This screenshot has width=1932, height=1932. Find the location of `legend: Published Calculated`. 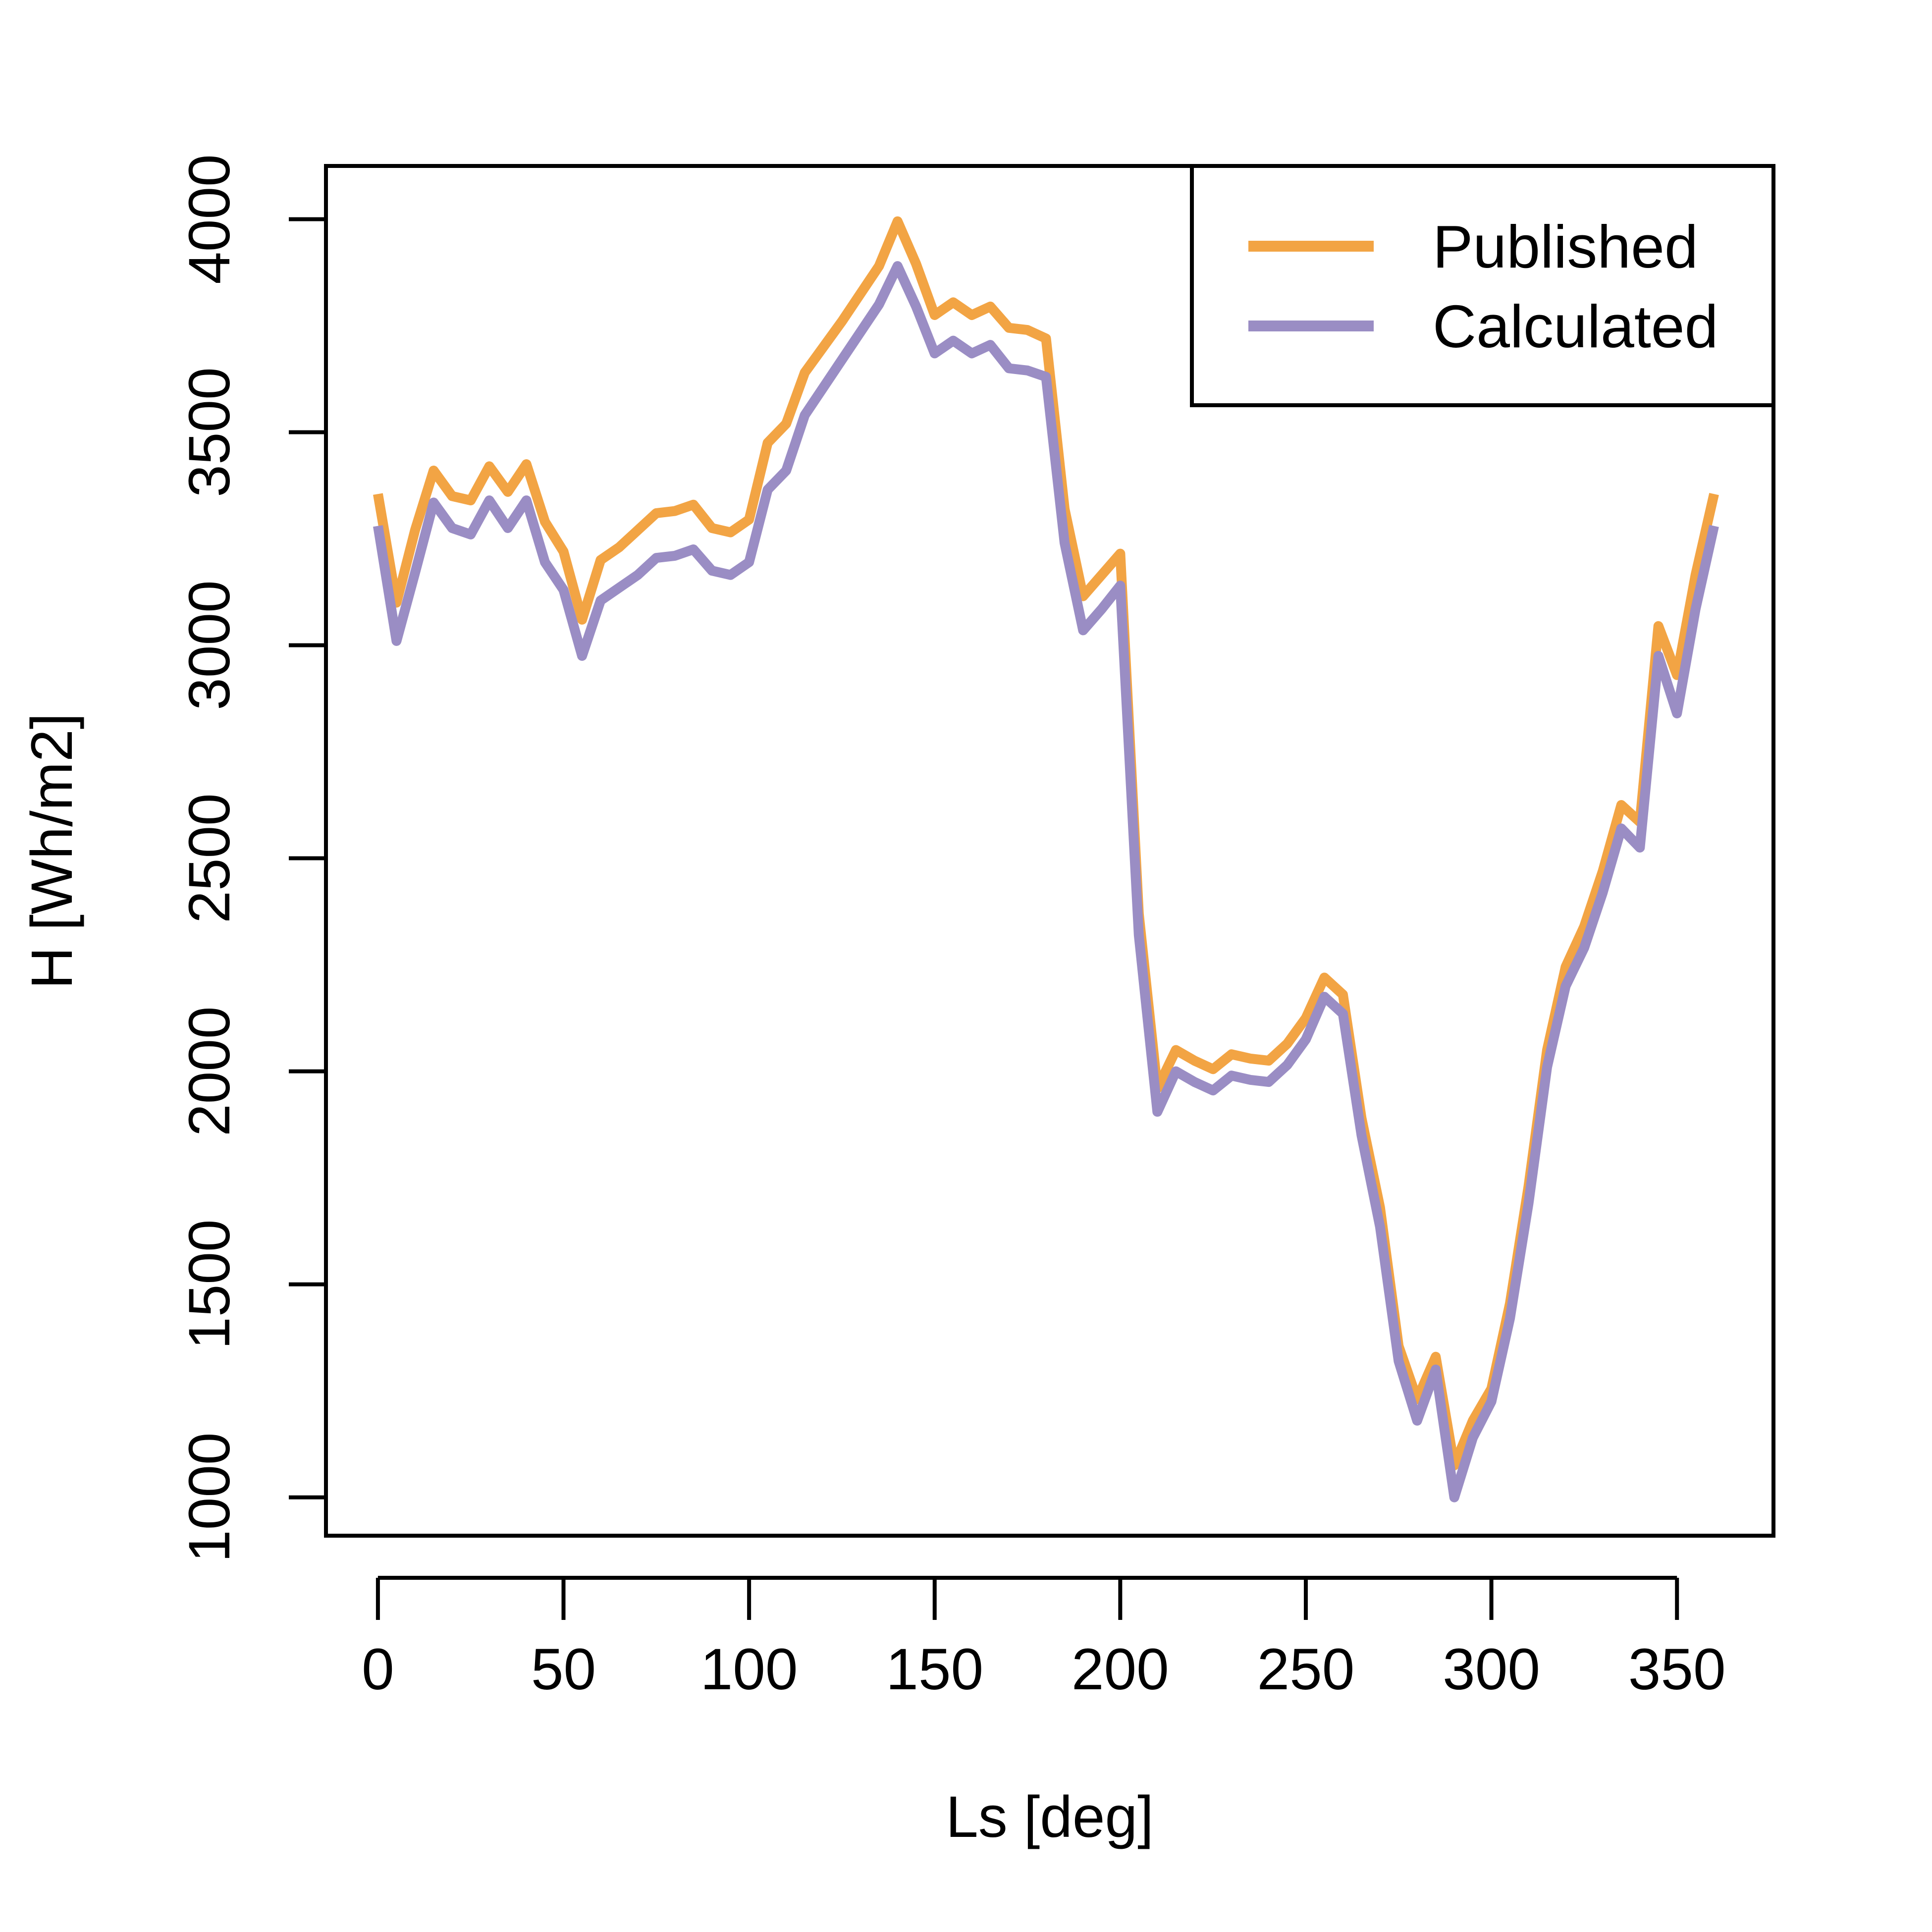

legend: Published Calculated is located at coordinates (1482, 285).